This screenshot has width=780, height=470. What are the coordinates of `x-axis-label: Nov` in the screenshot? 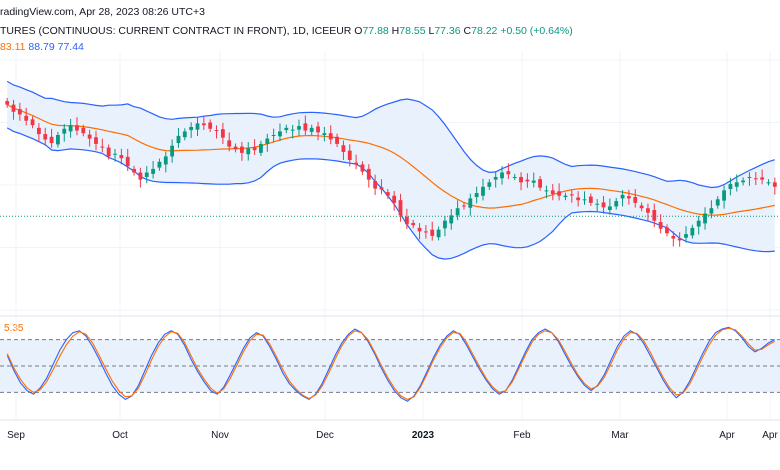 It's located at (220, 435).